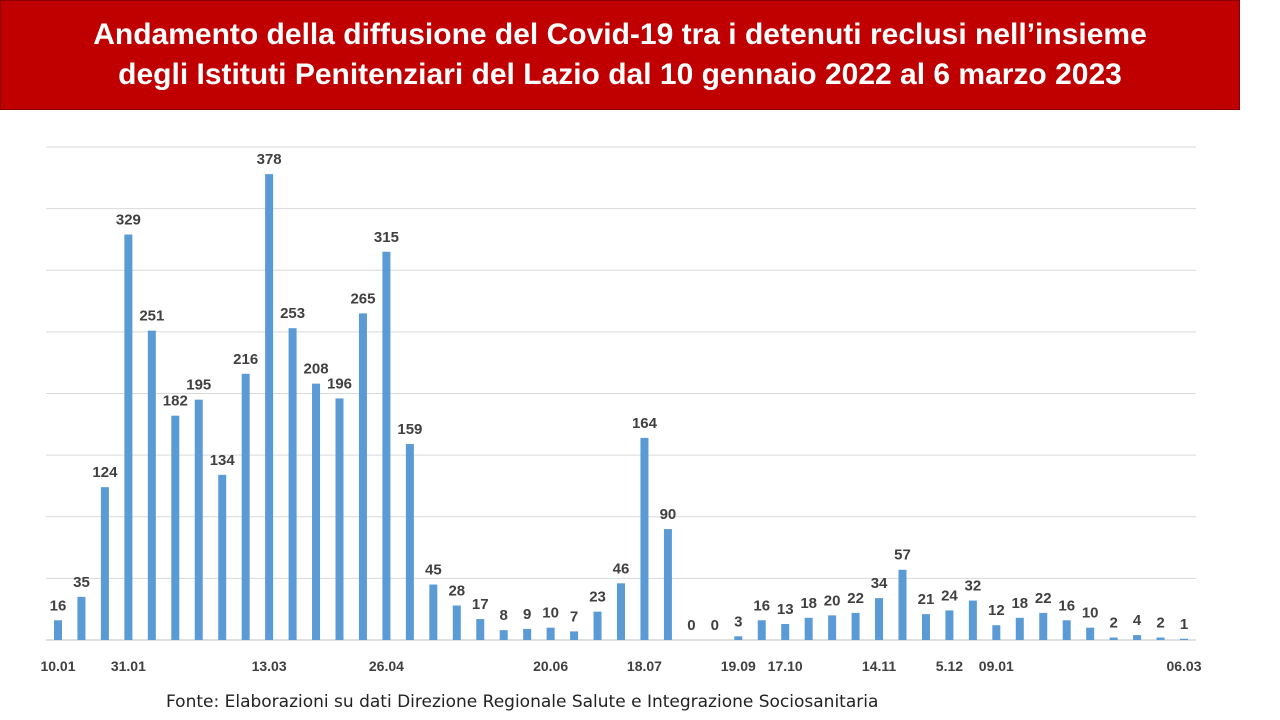 The width and height of the screenshot is (1280, 720). What do you see at coordinates (527, 614) in the screenshot?
I see `data-label: 9` at bounding box center [527, 614].